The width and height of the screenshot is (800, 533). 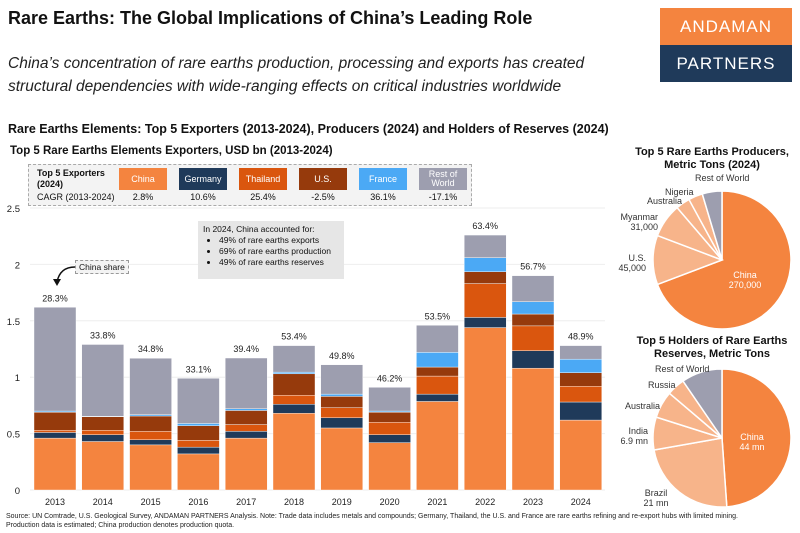 I want to click on y-tick-label: 2.5, so click(x=13, y=209).